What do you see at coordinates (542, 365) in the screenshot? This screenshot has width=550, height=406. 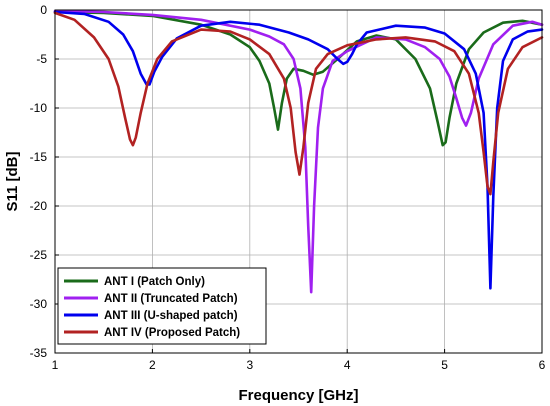 I see `x-tick-label-5: 6` at bounding box center [542, 365].